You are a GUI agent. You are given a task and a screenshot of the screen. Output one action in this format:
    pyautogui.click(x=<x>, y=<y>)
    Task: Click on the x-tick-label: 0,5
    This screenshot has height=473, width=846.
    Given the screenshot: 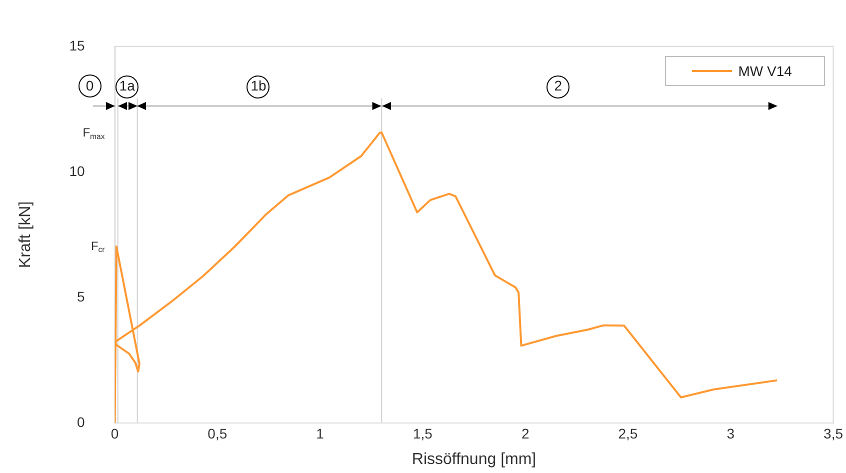 What is the action you would take?
    pyautogui.click(x=218, y=433)
    